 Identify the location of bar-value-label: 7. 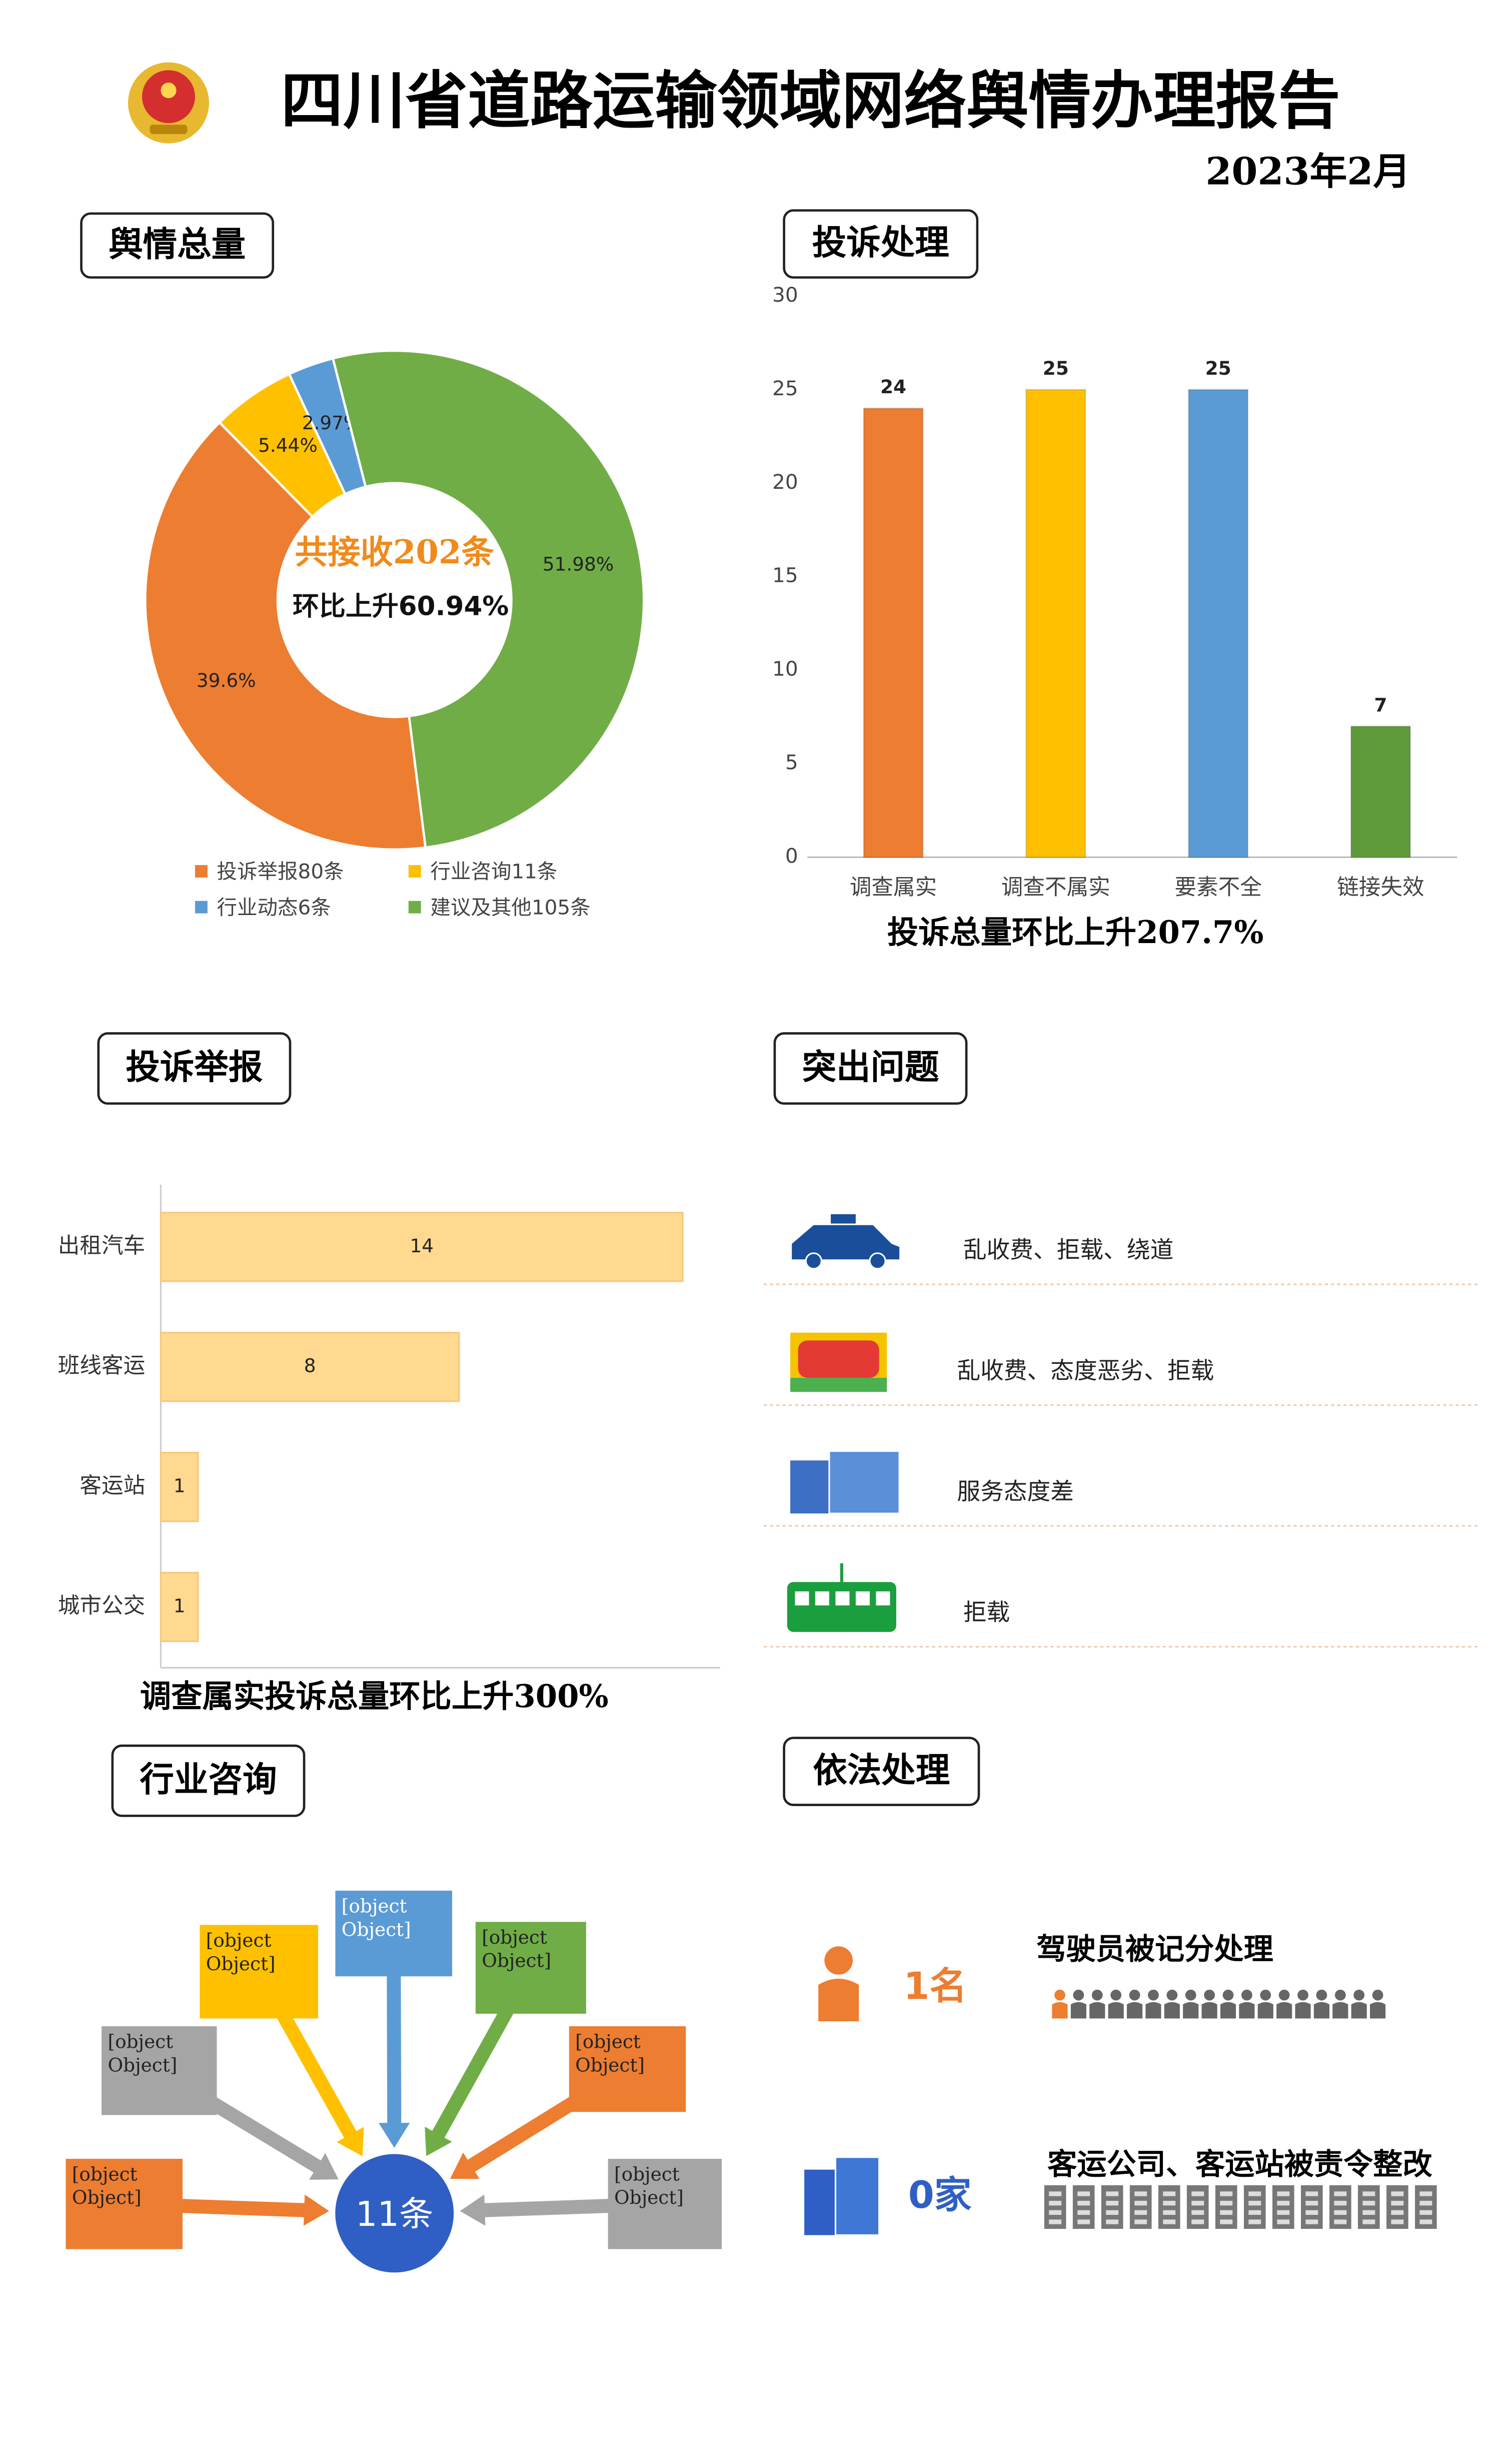
(1380, 705).